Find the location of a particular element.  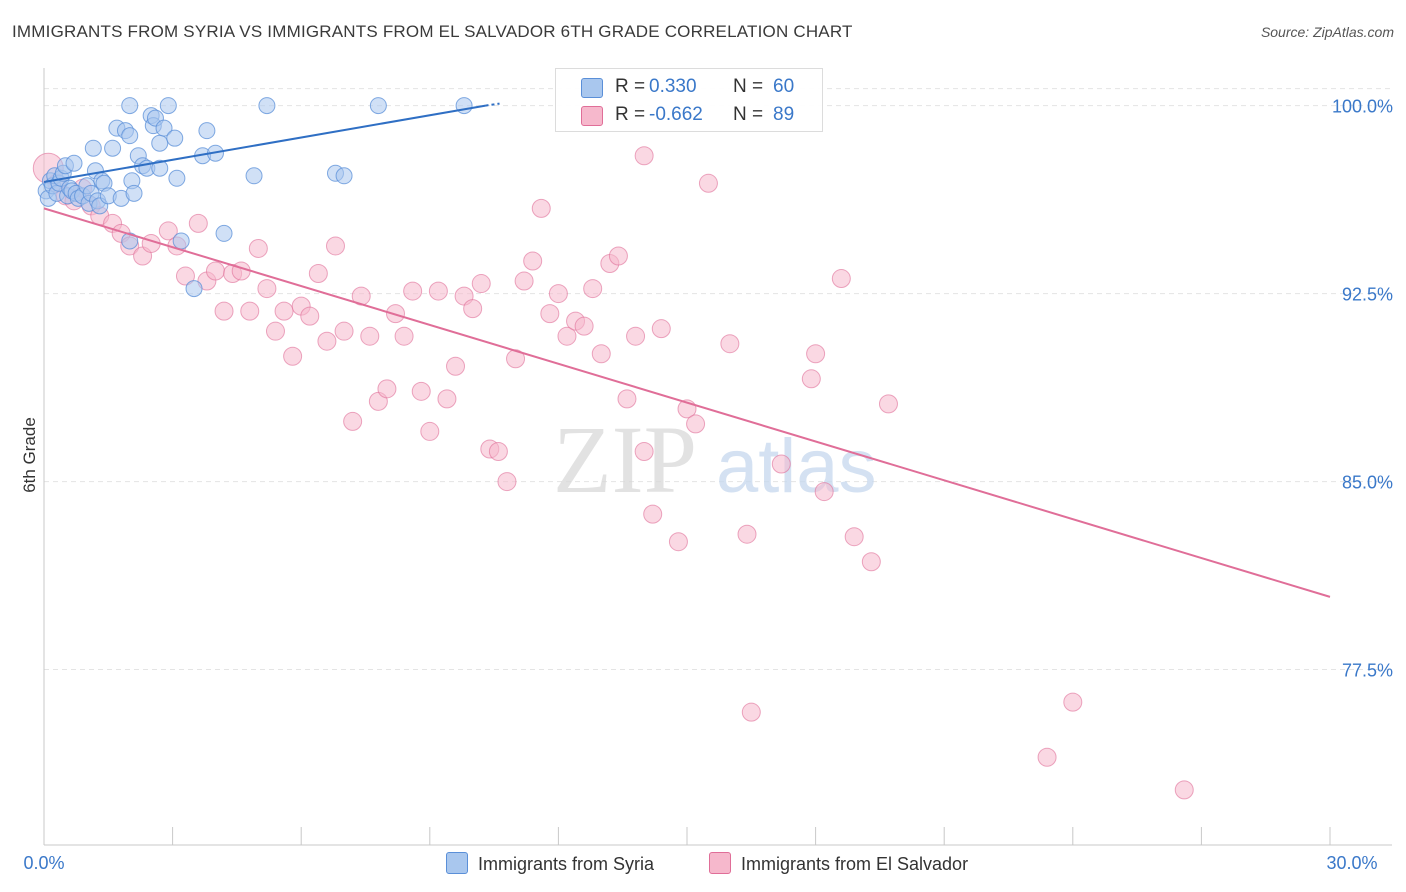

r-value: 0.330 is located at coordinates (673, 86).